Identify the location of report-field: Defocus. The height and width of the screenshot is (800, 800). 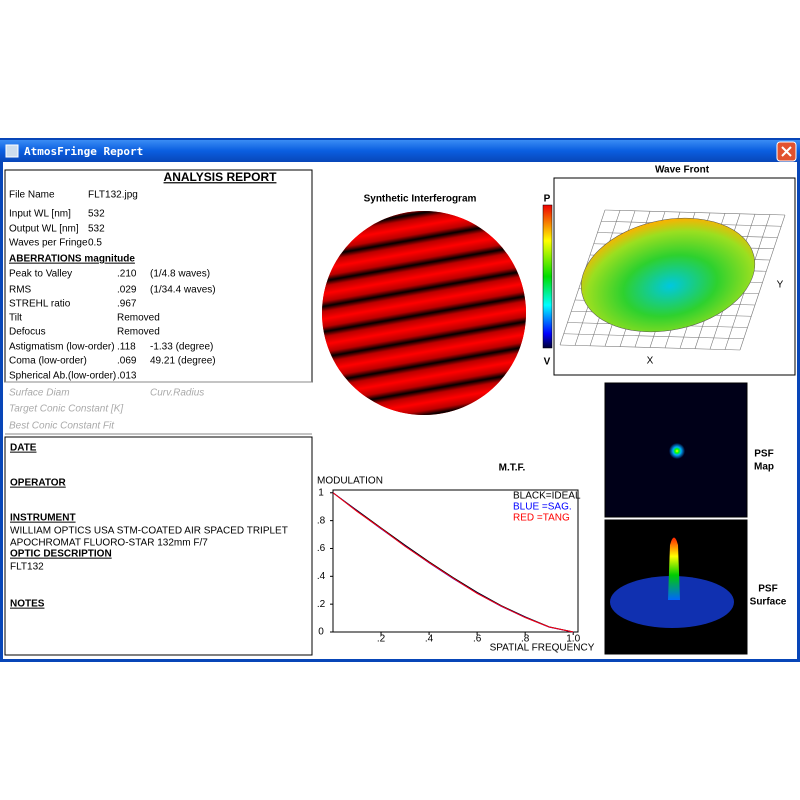
(27, 332).